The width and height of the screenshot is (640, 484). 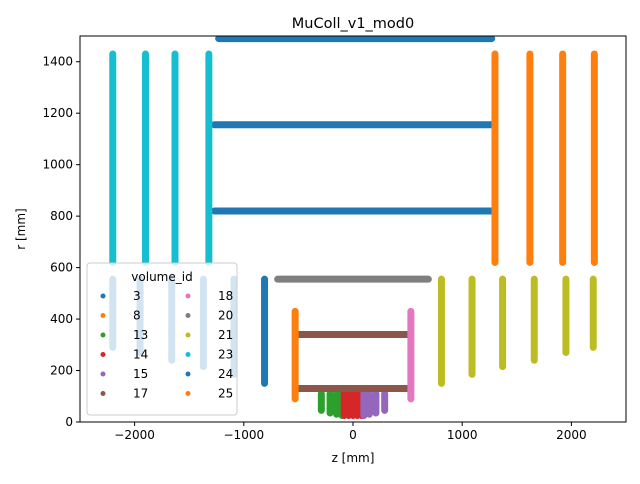 What do you see at coordinates (225, 394) in the screenshot?
I see `legend-label-25: 25` at bounding box center [225, 394].